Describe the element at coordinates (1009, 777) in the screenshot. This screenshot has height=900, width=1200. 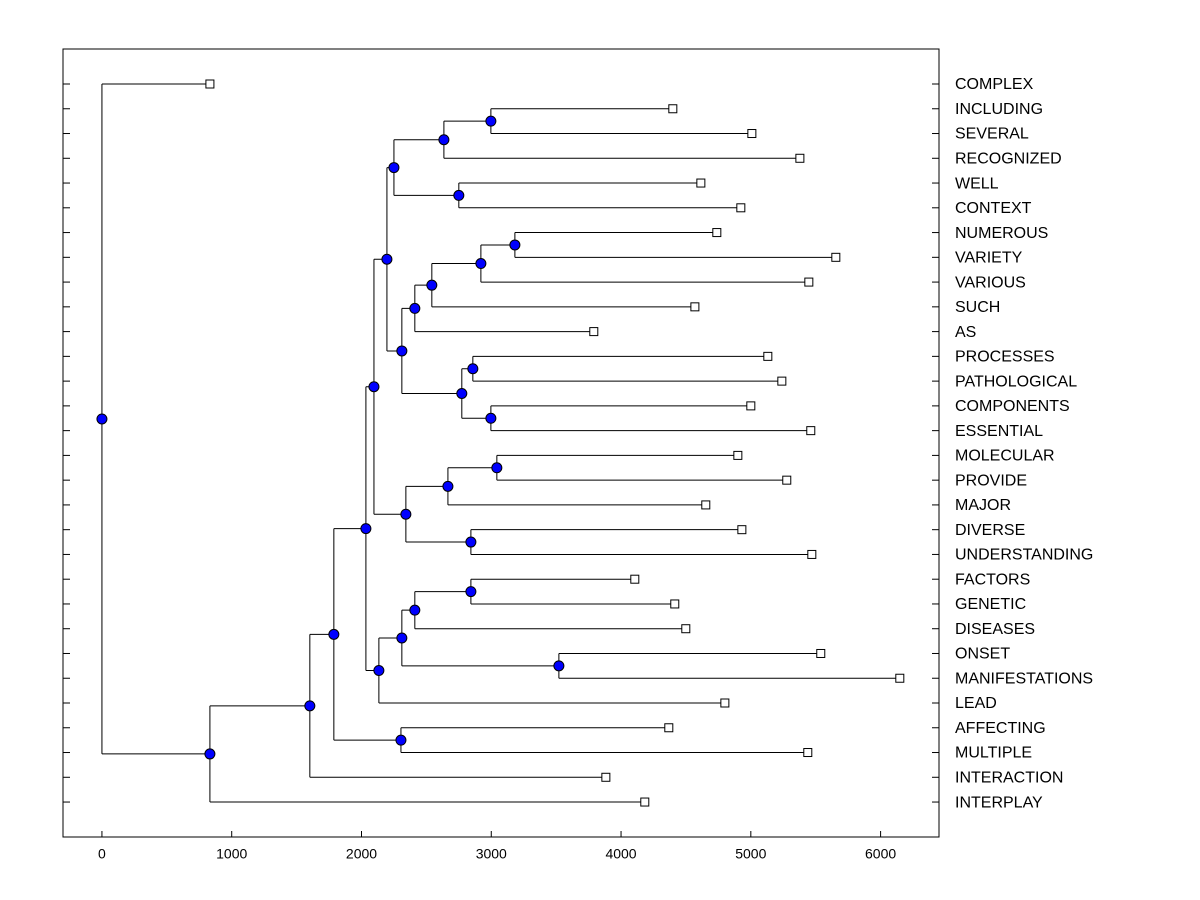
I see `leaf-label: INTERACTION` at that location.